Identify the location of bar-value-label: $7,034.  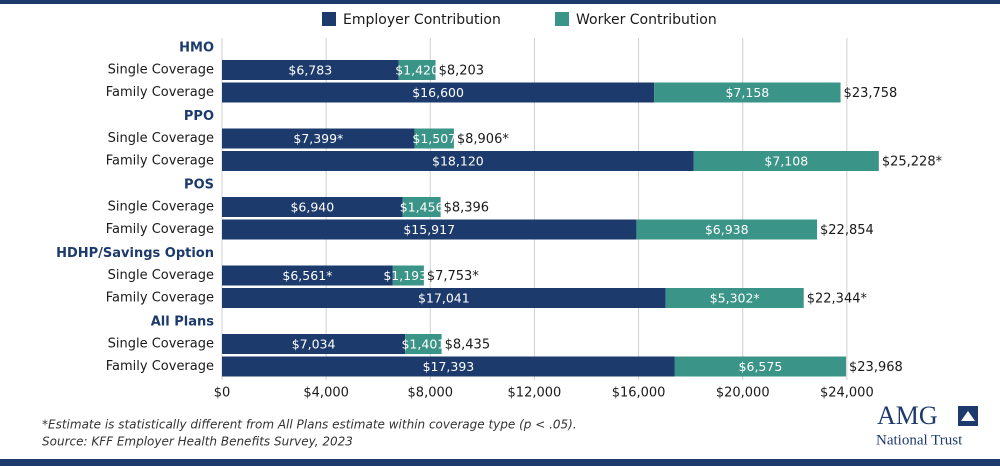
(314, 344).